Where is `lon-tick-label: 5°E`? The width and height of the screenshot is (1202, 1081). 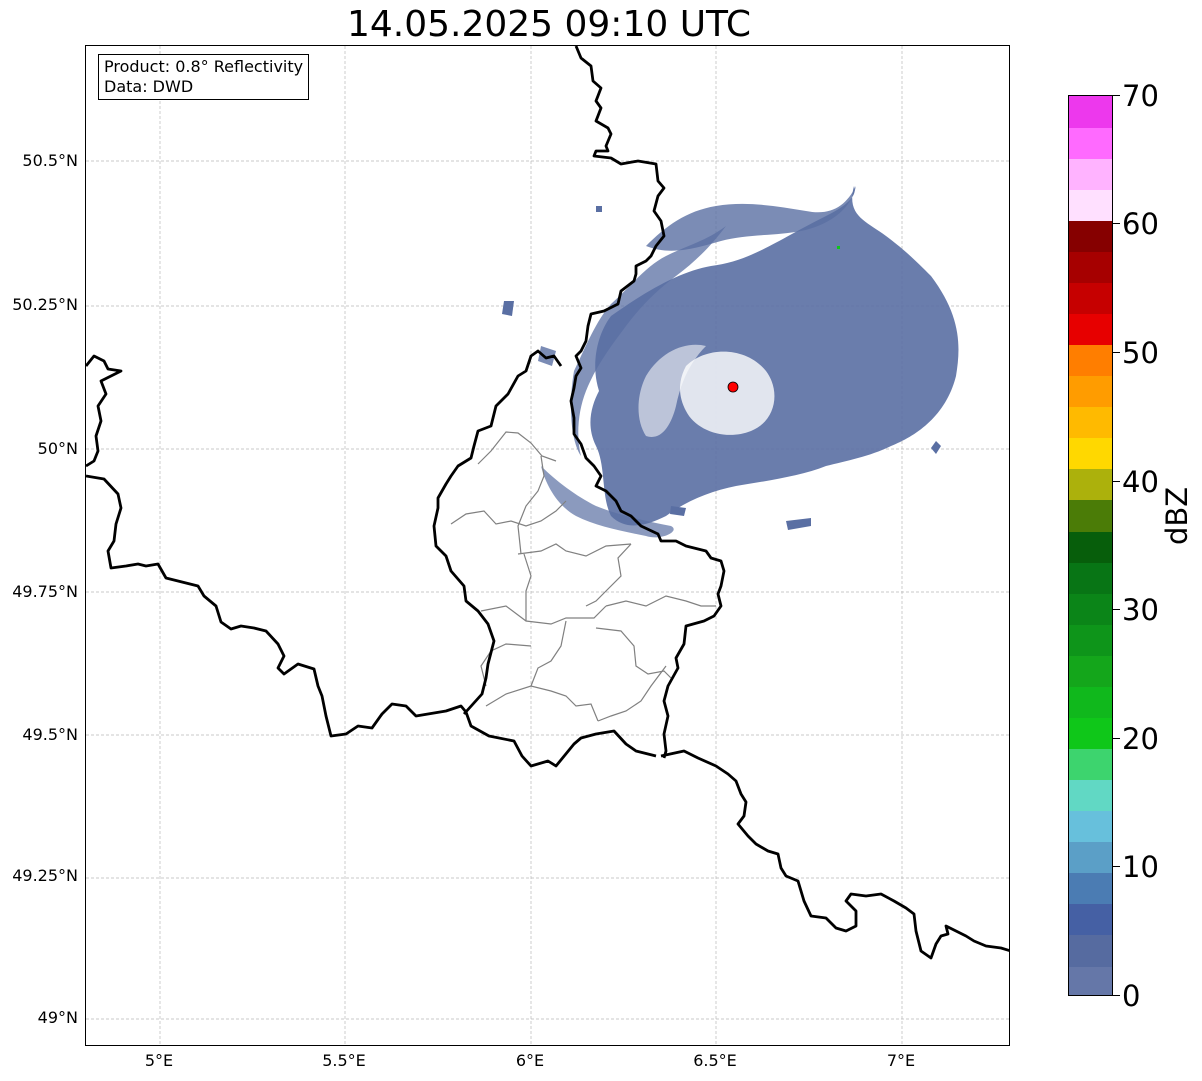
lon-tick-label: 5°E is located at coordinates (159, 1060).